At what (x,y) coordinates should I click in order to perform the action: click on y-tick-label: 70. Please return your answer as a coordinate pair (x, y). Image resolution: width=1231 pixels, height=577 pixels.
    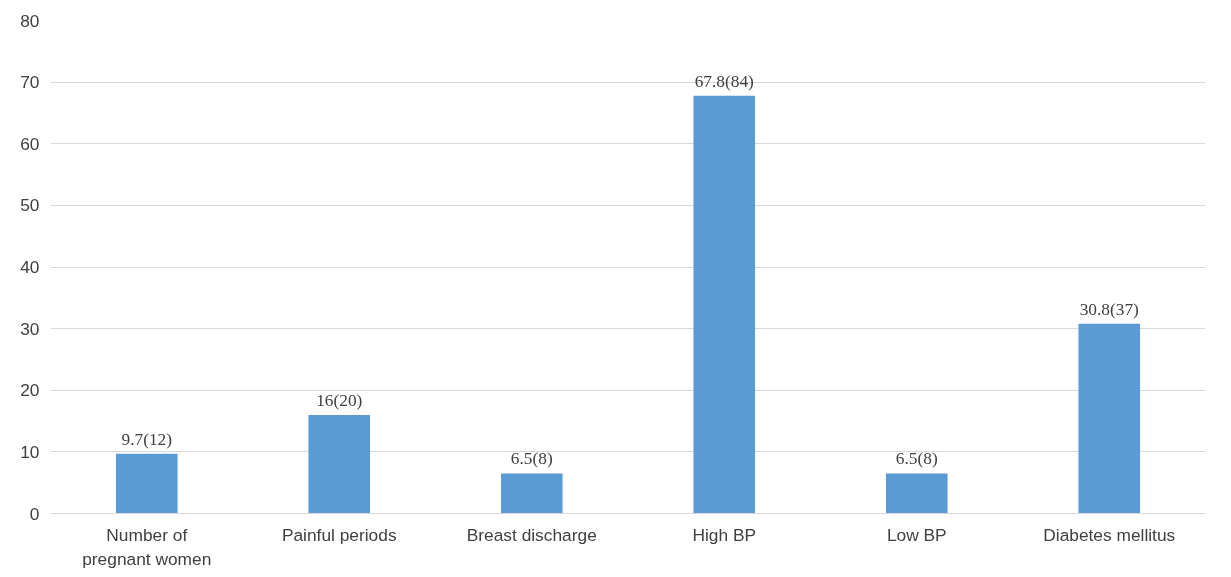
    Looking at the image, I should click on (30, 82).